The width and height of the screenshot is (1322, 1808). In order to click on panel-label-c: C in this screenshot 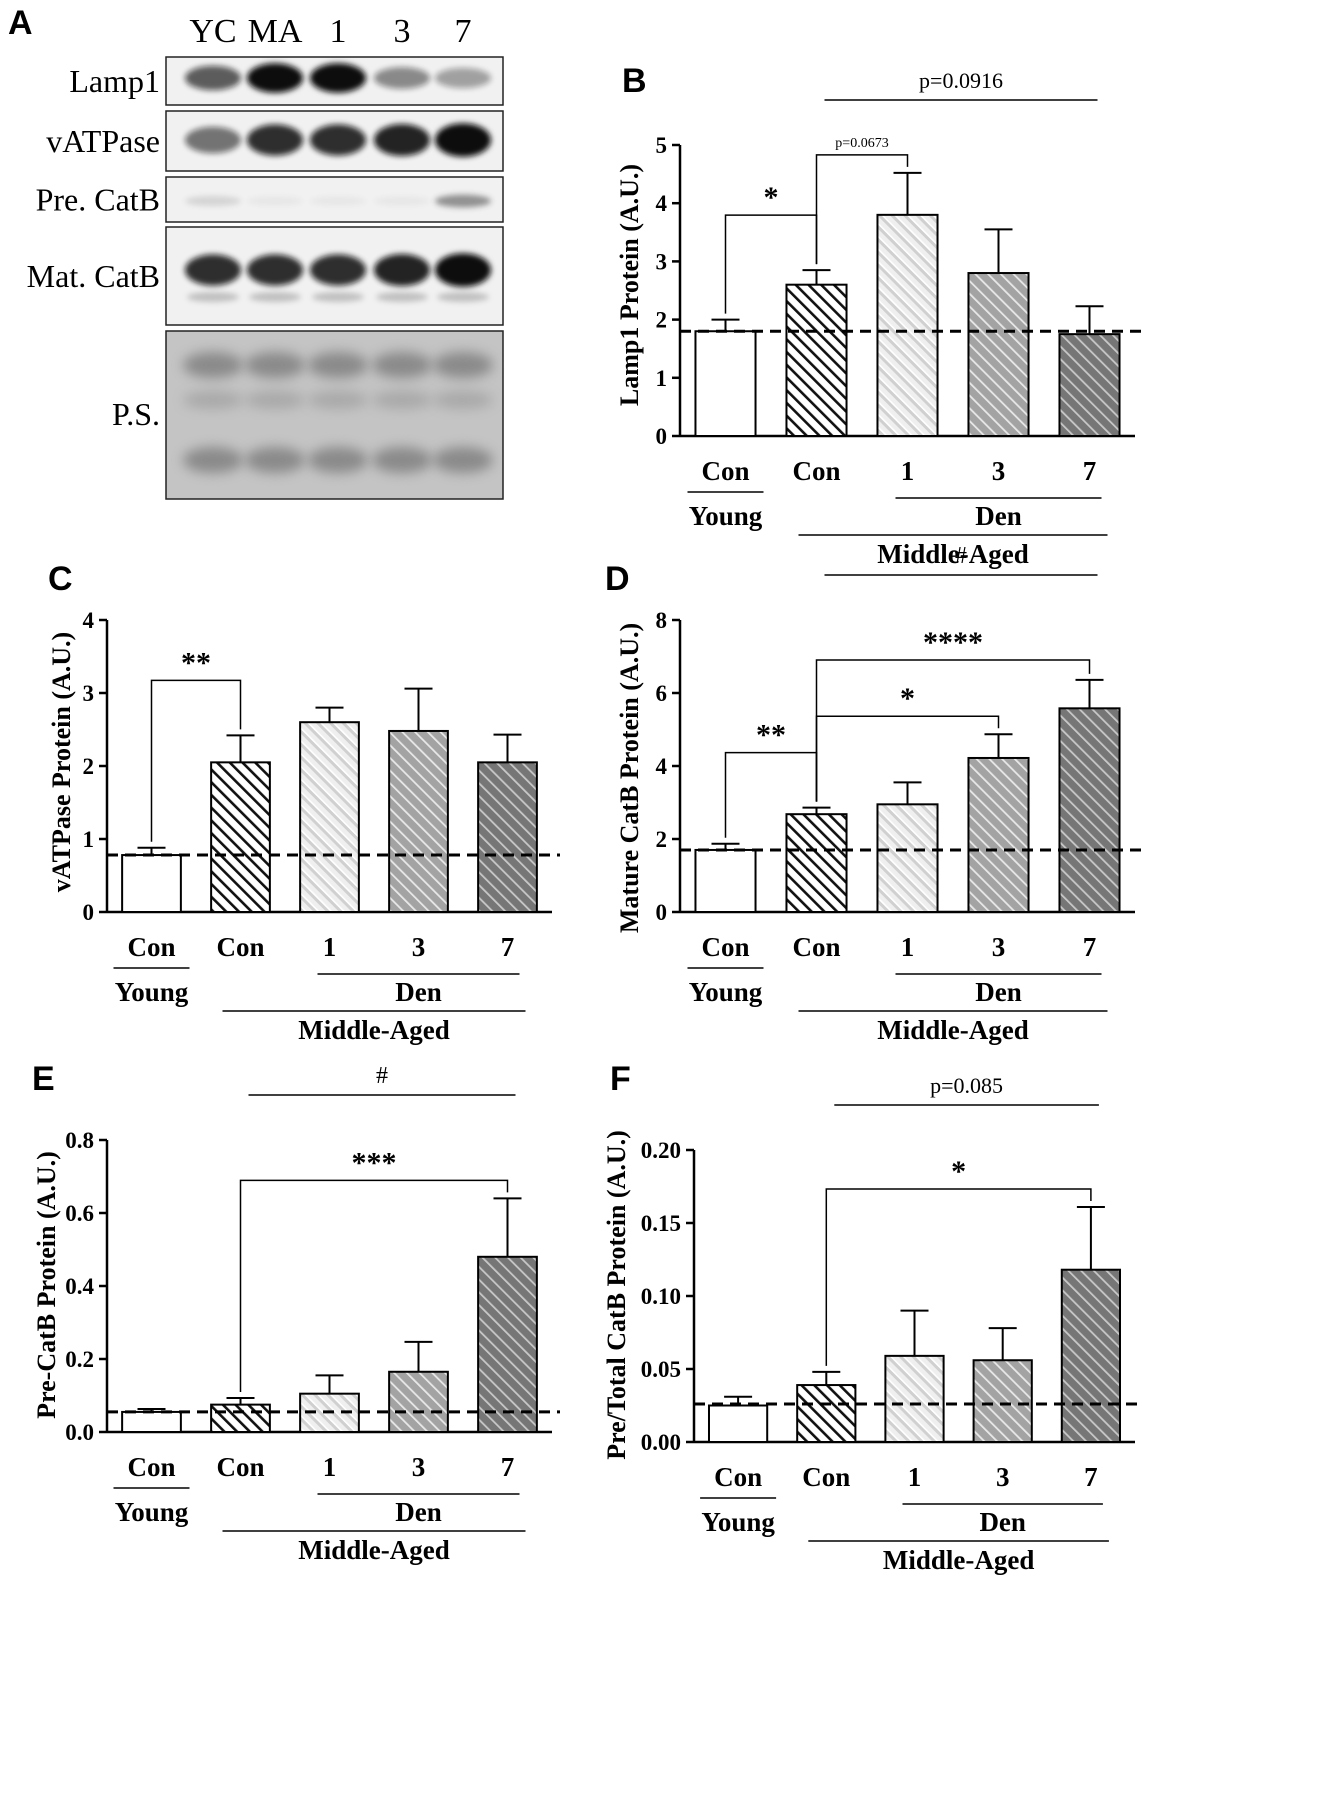, I will do `click(60, 579)`.